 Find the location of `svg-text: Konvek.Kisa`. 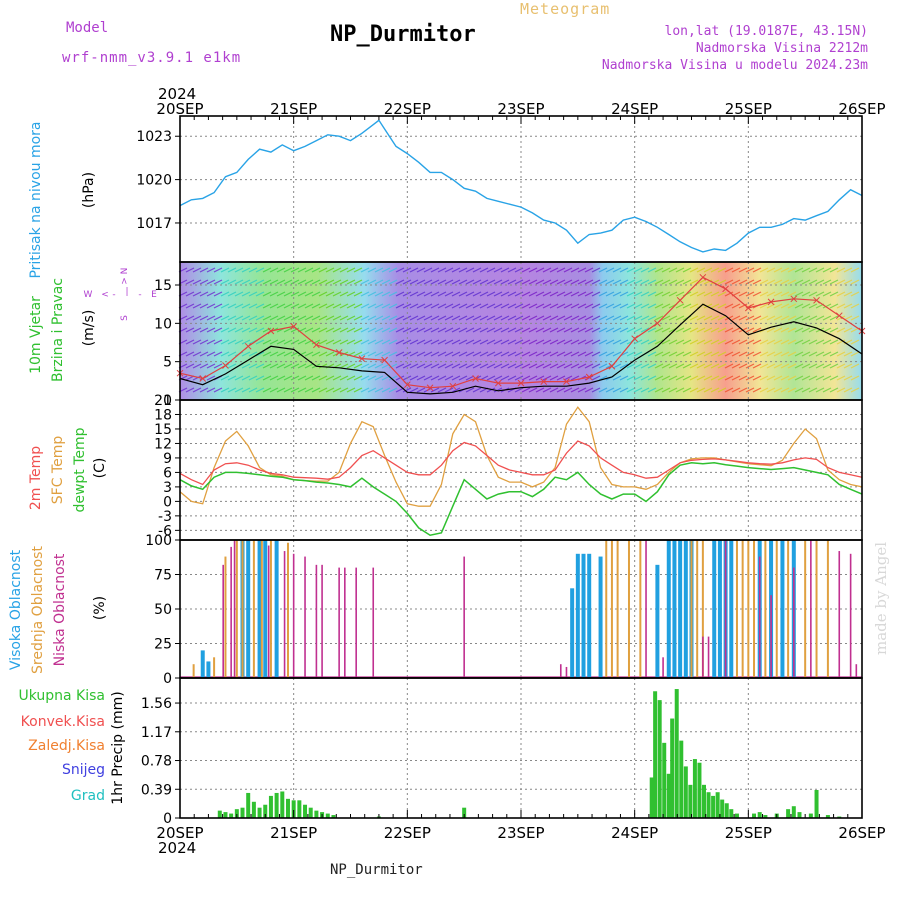

svg-text: Konvek.Kisa is located at coordinates (63, 722).